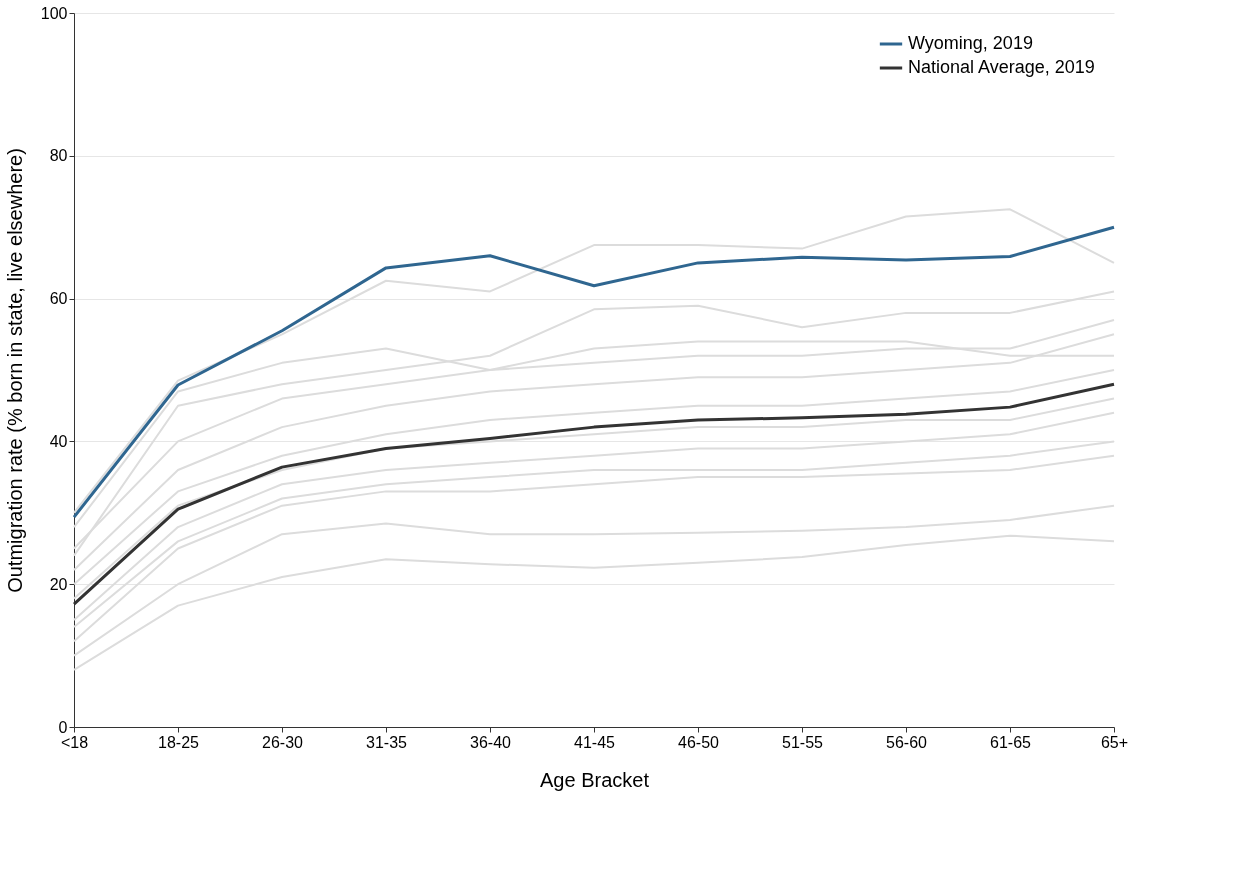 The width and height of the screenshot is (1246, 880). What do you see at coordinates (58, 584) in the screenshot?
I see `y-tick-label: 20` at bounding box center [58, 584].